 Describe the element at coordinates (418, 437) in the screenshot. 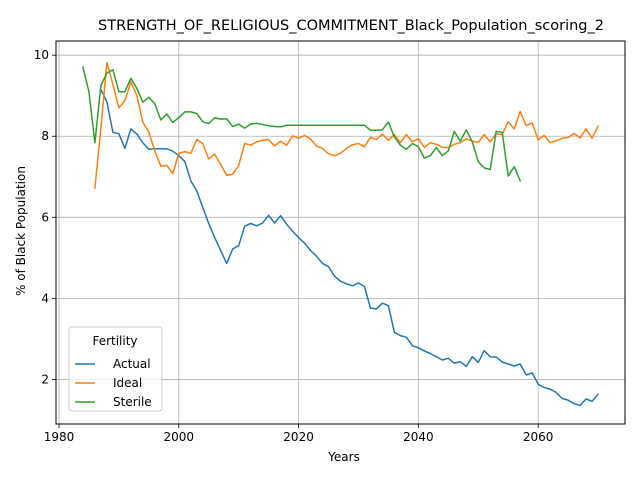

I see `x-tick-label: 2040` at that location.